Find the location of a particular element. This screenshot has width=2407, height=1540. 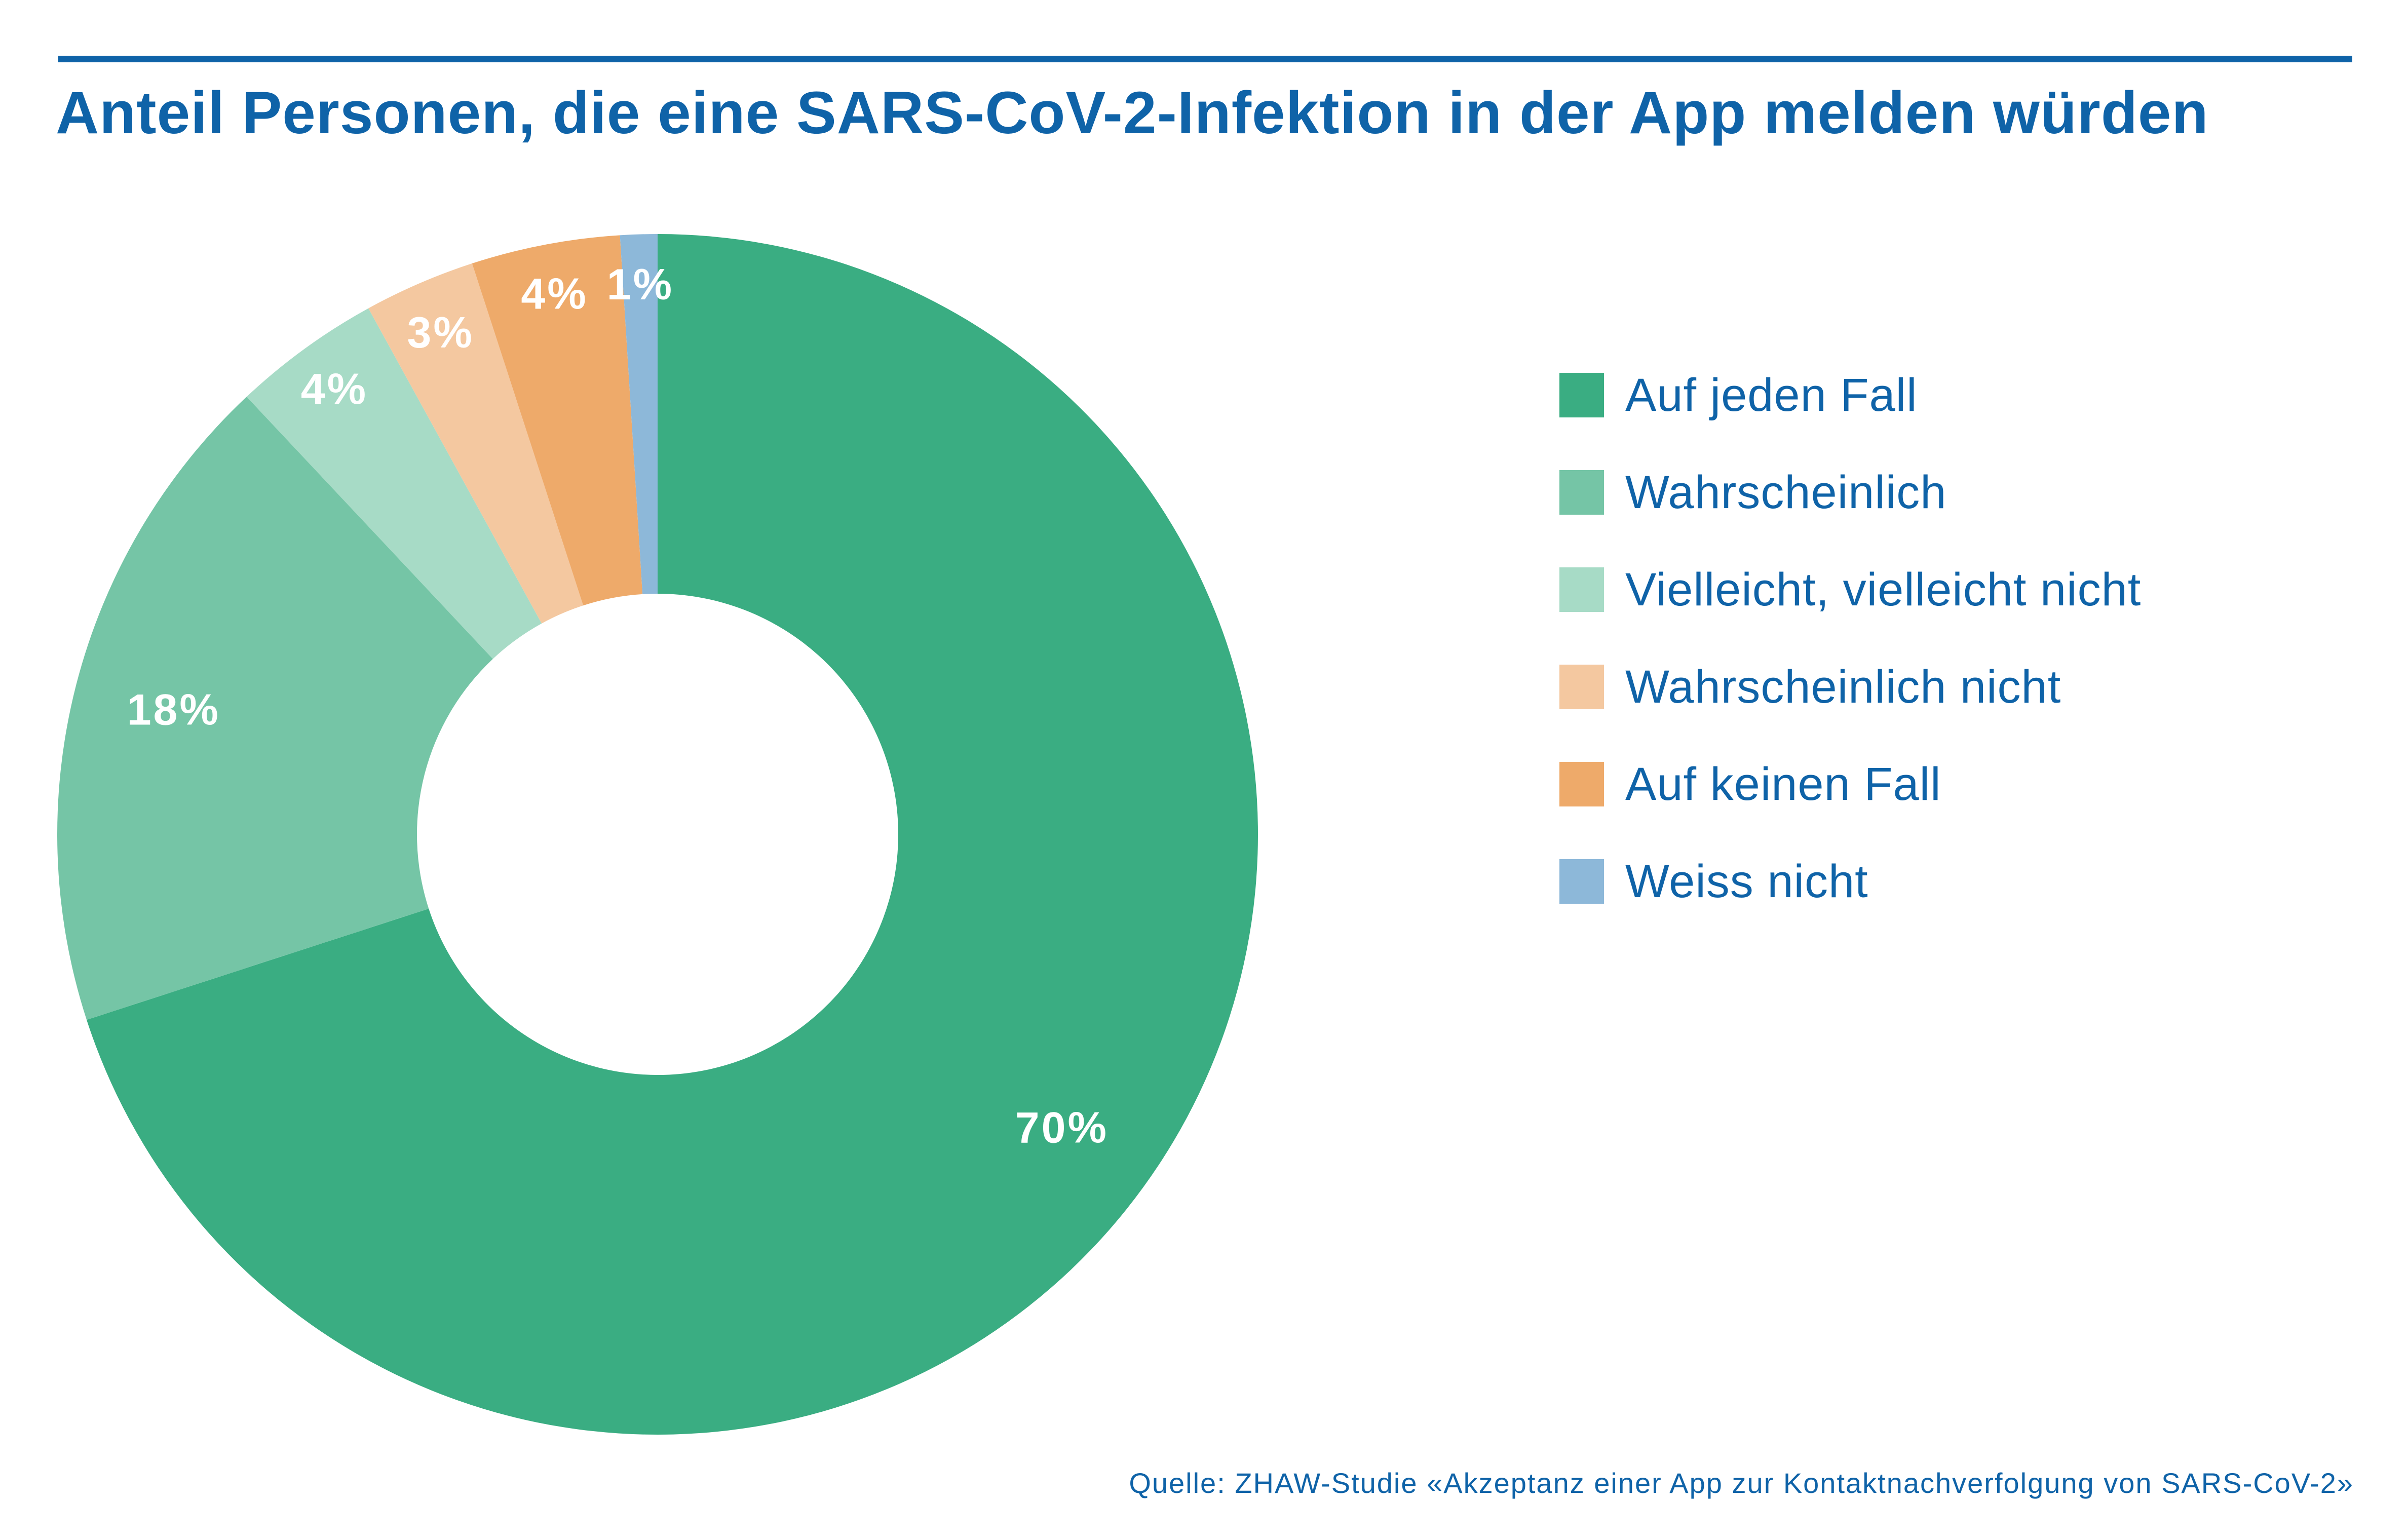

legend-item-6: Weiss nicht is located at coordinates (1850, 881).